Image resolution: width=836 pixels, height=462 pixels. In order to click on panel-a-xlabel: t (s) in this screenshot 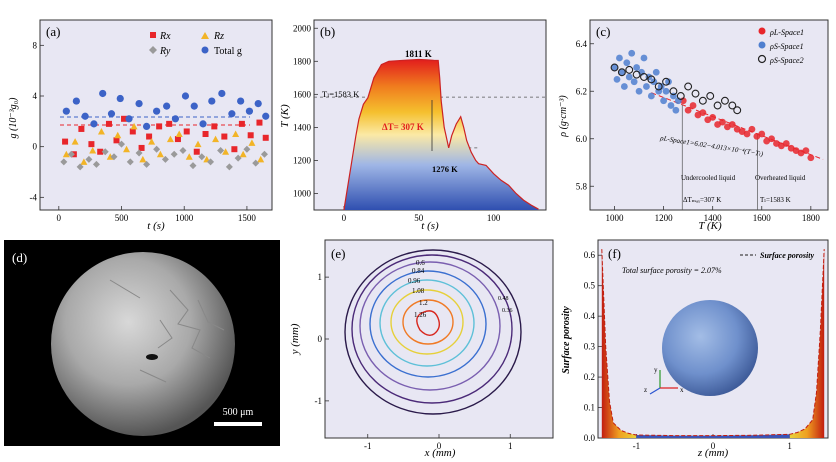, I will do `click(156, 226)`.